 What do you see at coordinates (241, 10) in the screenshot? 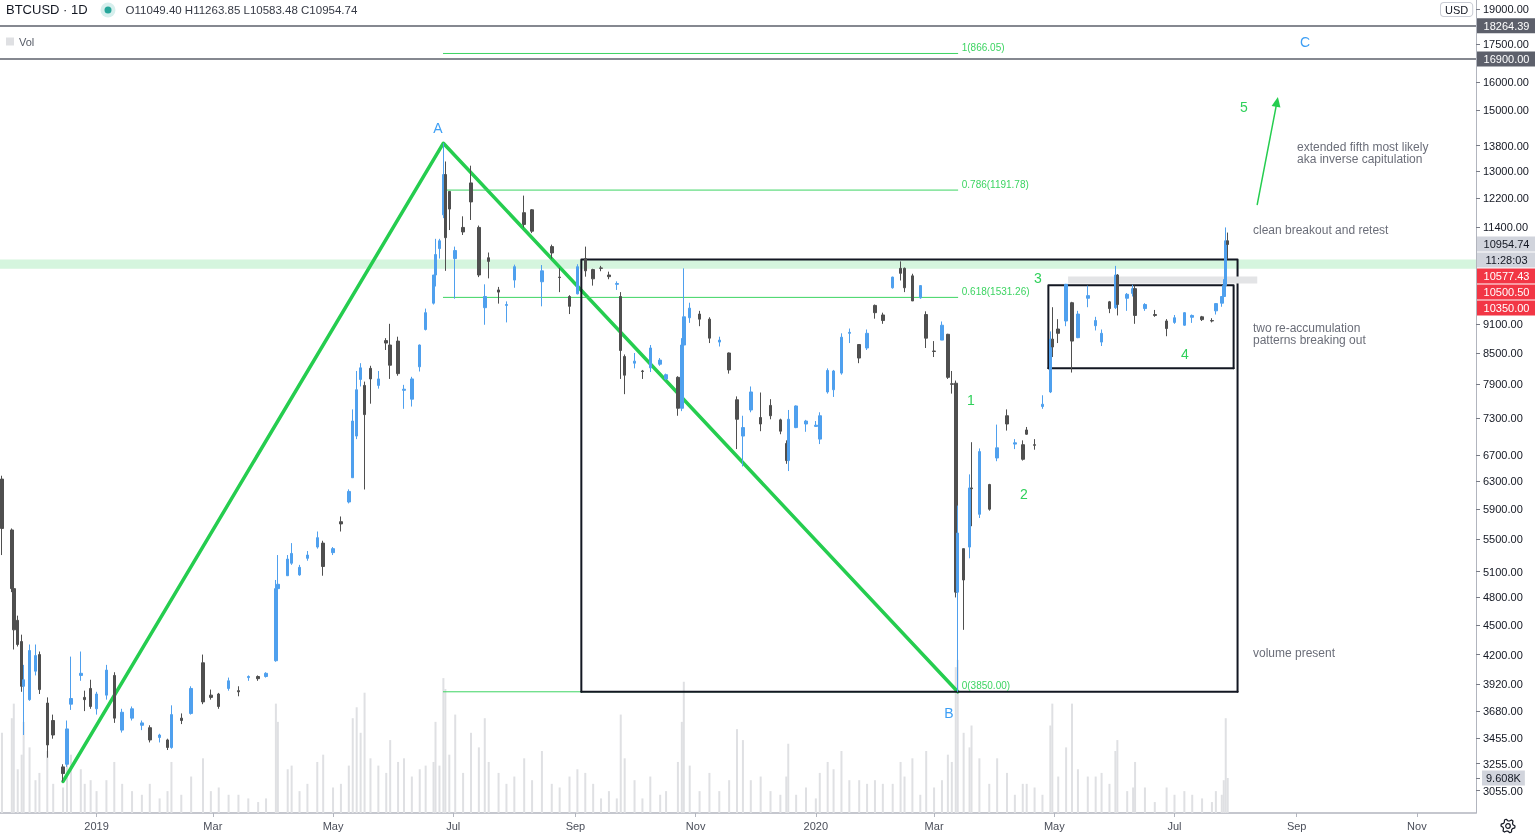
I see `chart-subtitle: O11049.40 H11263.85 L10583.48 C10954.74` at bounding box center [241, 10].